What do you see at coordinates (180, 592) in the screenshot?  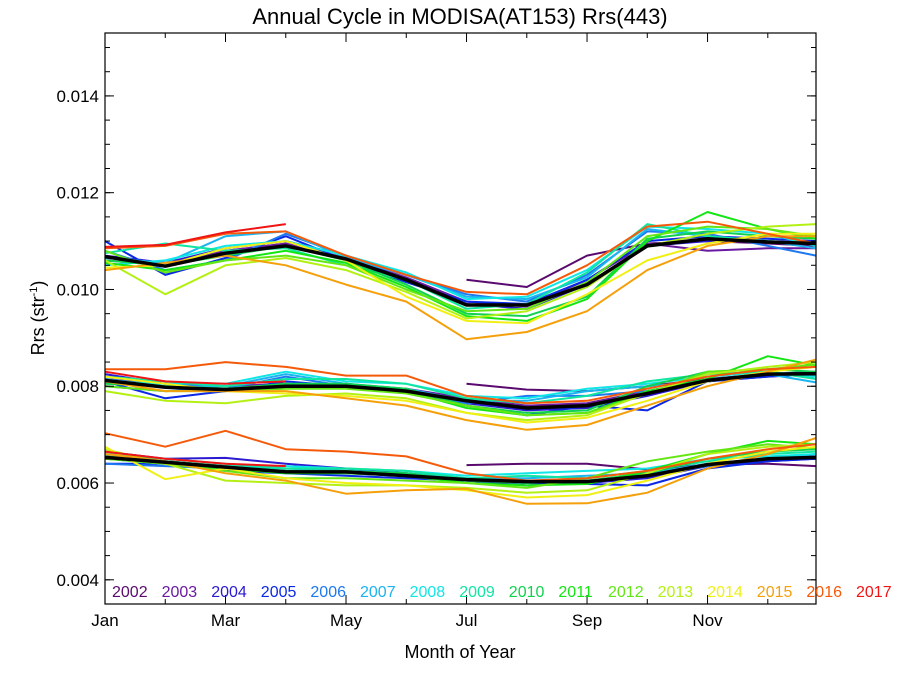 I see `legend-item-2003: 2003` at bounding box center [180, 592].